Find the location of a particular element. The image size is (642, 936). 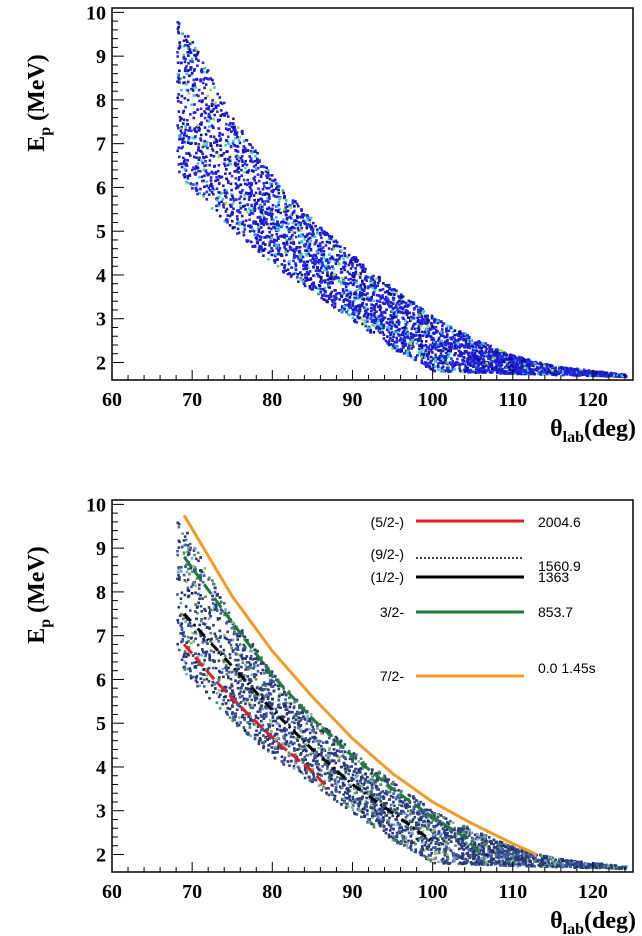

legend-energy: 1363 is located at coordinates (553, 577).